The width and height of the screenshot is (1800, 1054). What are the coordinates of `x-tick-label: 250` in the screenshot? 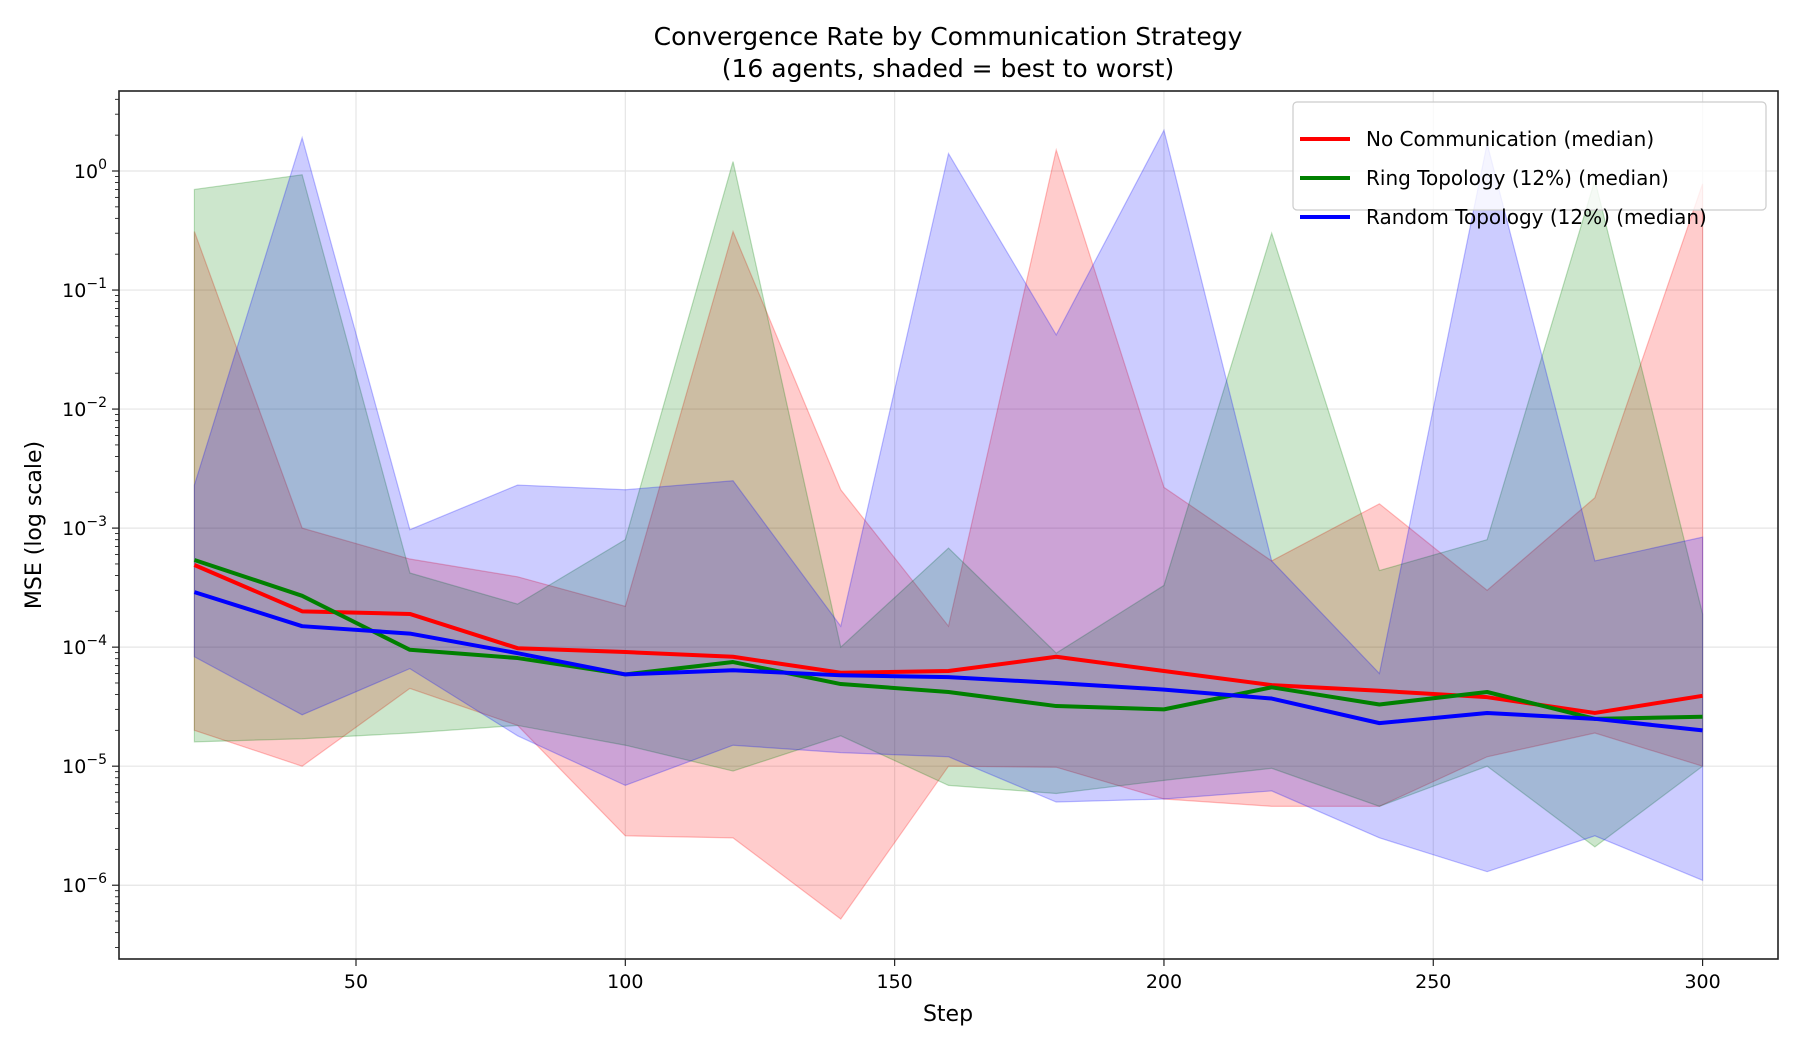 It's located at (1433, 982).